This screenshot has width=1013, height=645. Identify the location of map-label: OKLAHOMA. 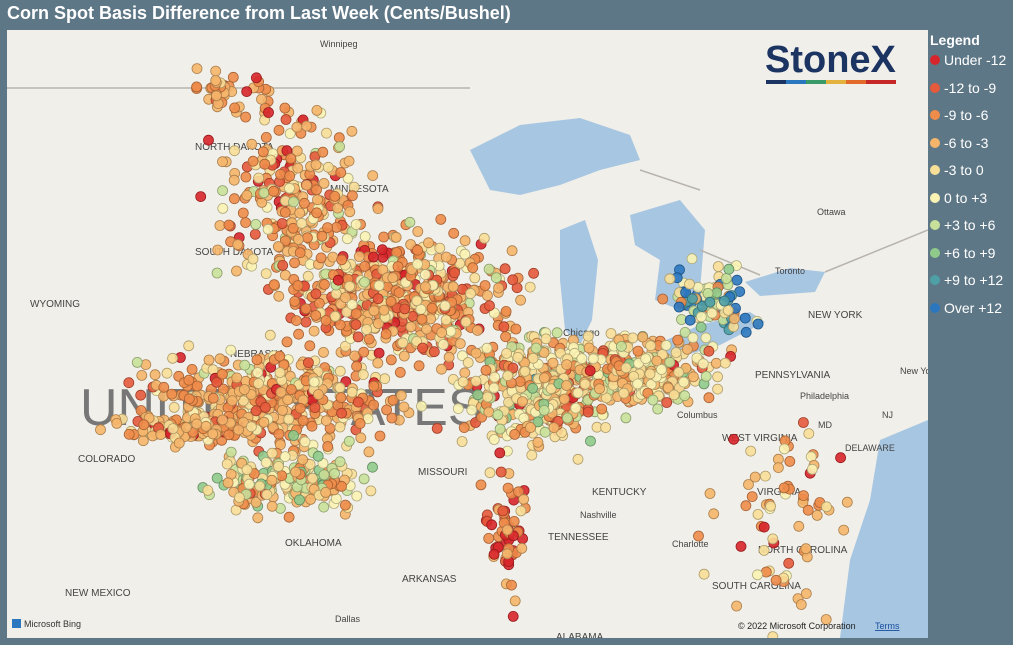
(313, 543).